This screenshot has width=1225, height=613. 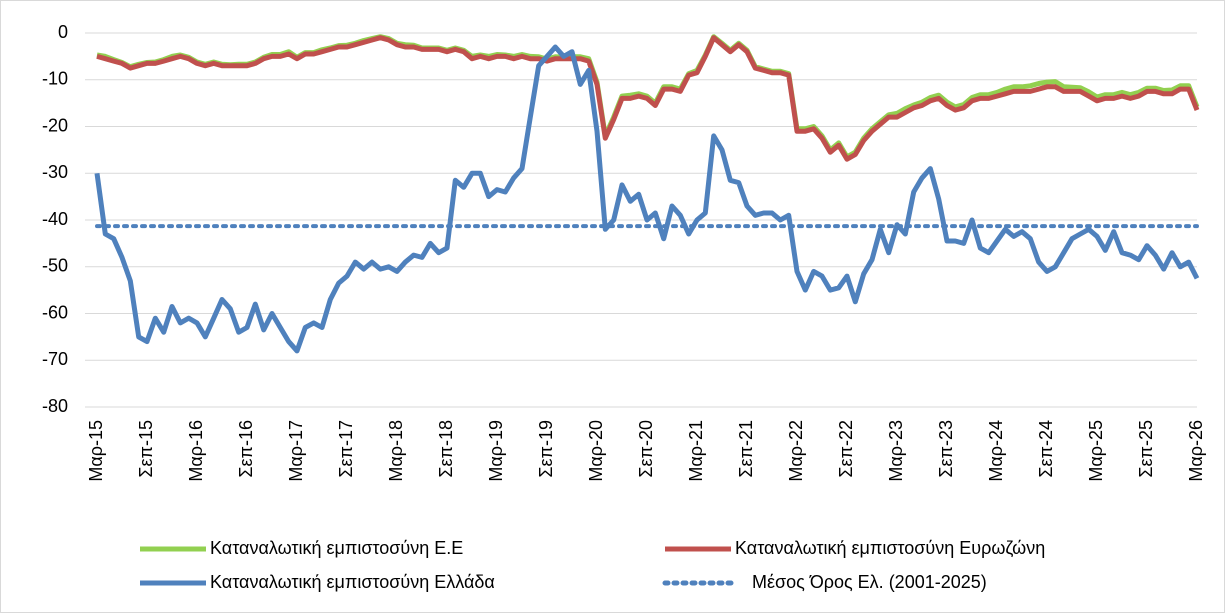 I want to click on legend-label: Καταναλωτική εμπιστοσύνη Ε.Ε, so click(x=336, y=548).